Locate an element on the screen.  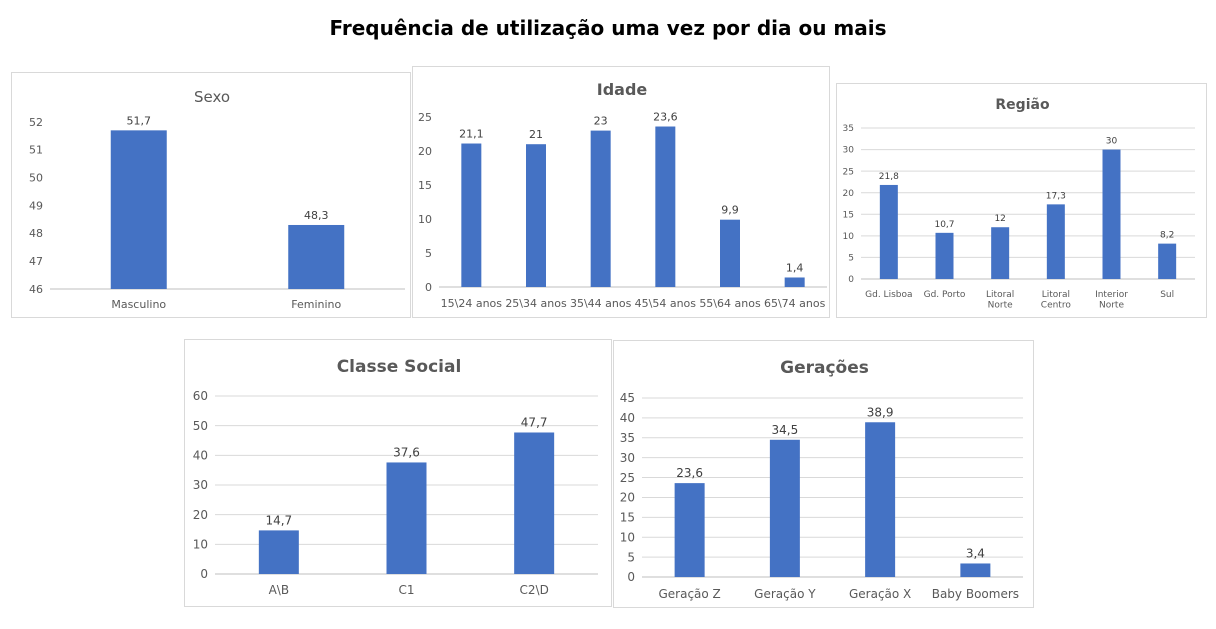
x-tick-label: Geração Z is located at coordinates (689, 594).